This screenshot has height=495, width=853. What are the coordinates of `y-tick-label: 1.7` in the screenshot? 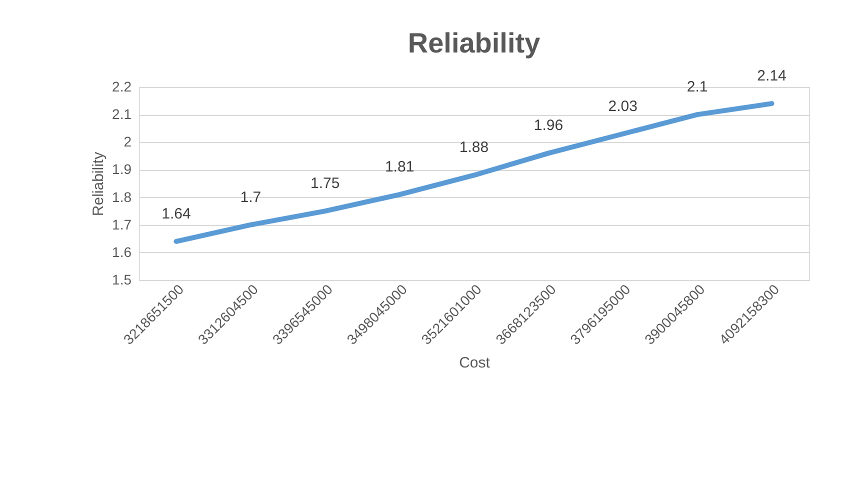 It's located at (122, 224).